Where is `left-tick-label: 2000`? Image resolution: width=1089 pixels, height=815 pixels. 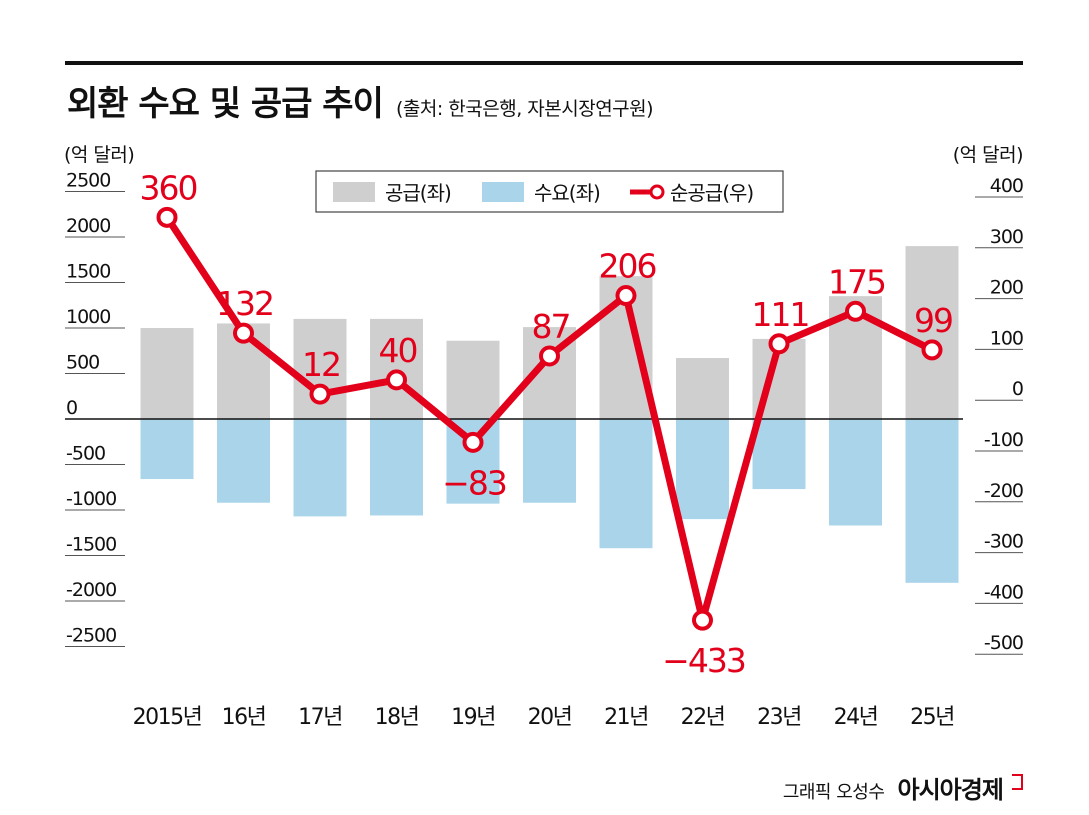 left-tick-label: 2000 is located at coordinates (88, 226).